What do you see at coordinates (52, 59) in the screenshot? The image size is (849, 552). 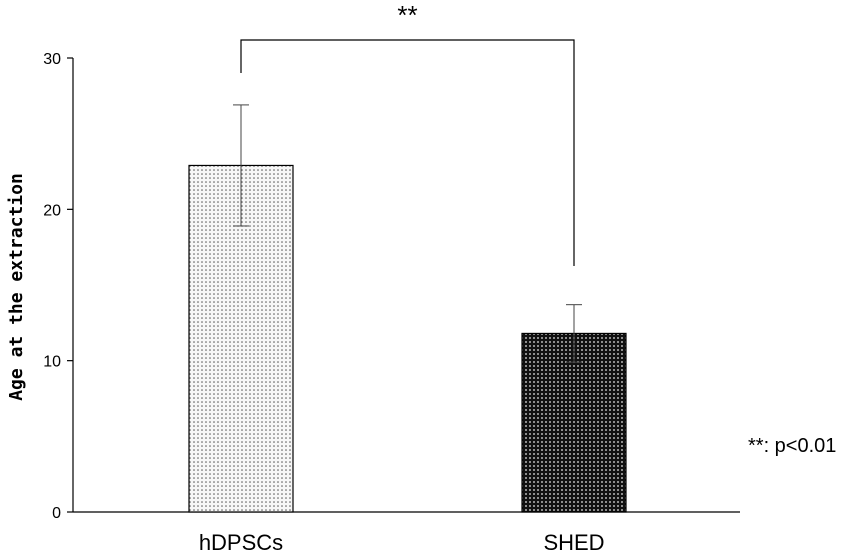 I see `y-tick-label: 30` at bounding box center [52, 59].